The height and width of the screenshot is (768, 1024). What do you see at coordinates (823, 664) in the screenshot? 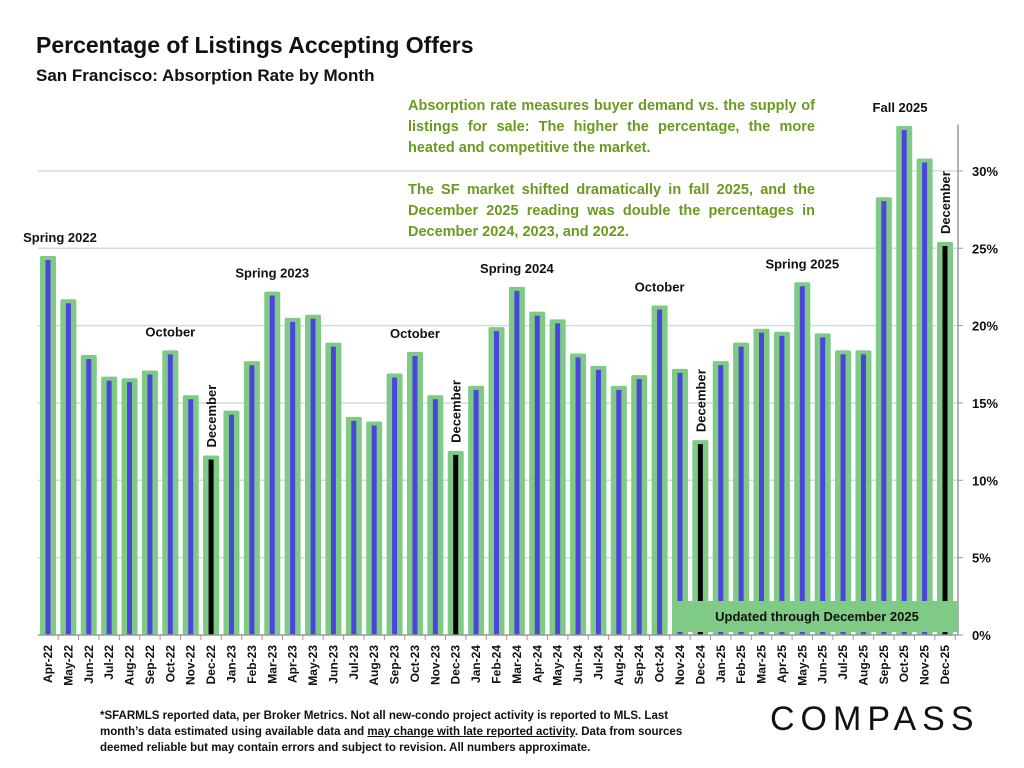
I see `x-tick-label: Jun-25` at bounding box center [823, 664].